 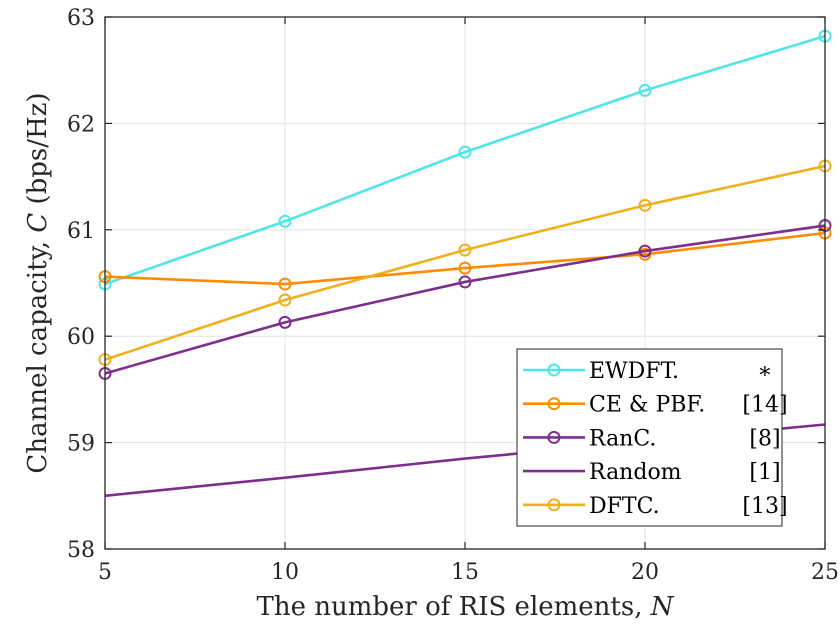 I want to click on x-tick-label: 25, so click(x=825, y=572).